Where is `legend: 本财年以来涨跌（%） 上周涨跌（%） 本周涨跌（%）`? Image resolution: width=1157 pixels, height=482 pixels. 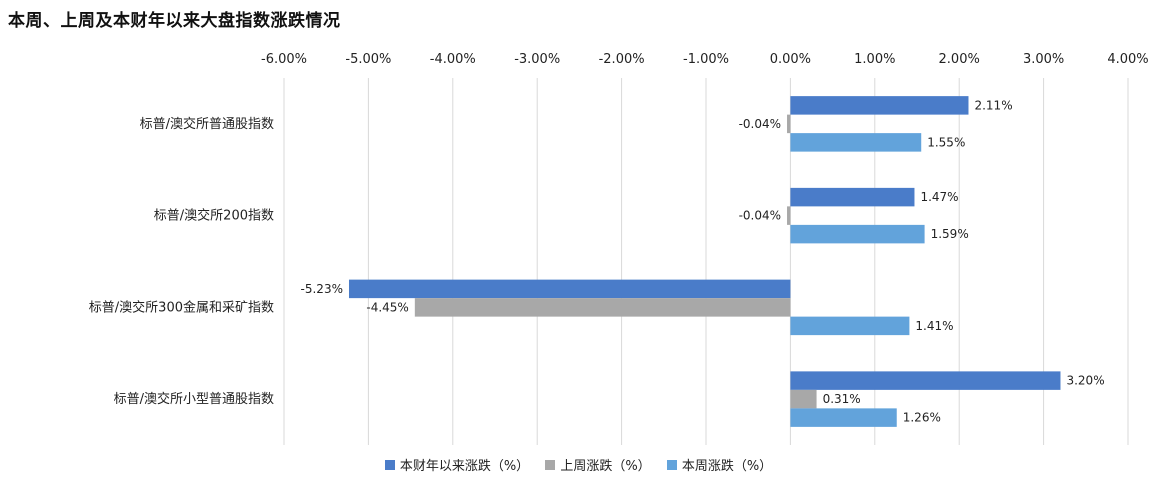
legend: 本财年以来涨跌（%） 上周涨跌（%） 本周涨跌（%） is located at coordinates (578, 464).